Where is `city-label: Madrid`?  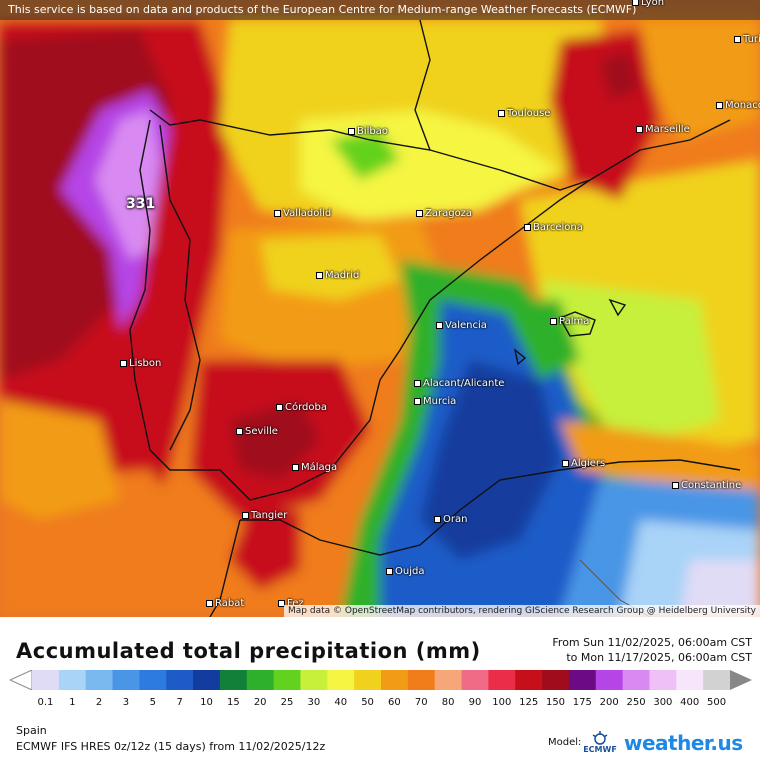
city-label: Madrid is located at coordinates (342, 275).